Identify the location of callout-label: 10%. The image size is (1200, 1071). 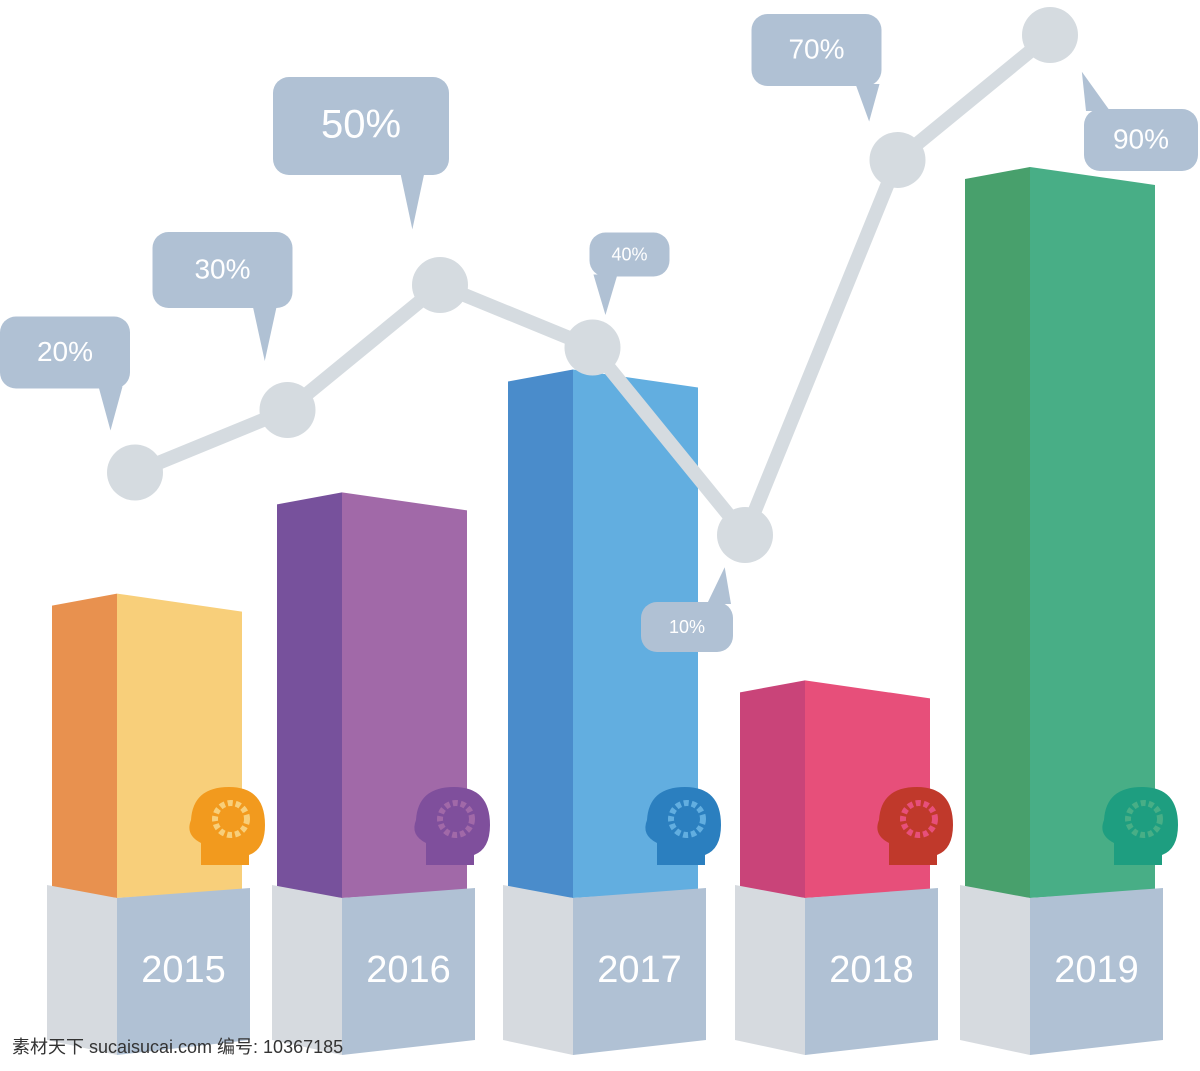
(687, 627).